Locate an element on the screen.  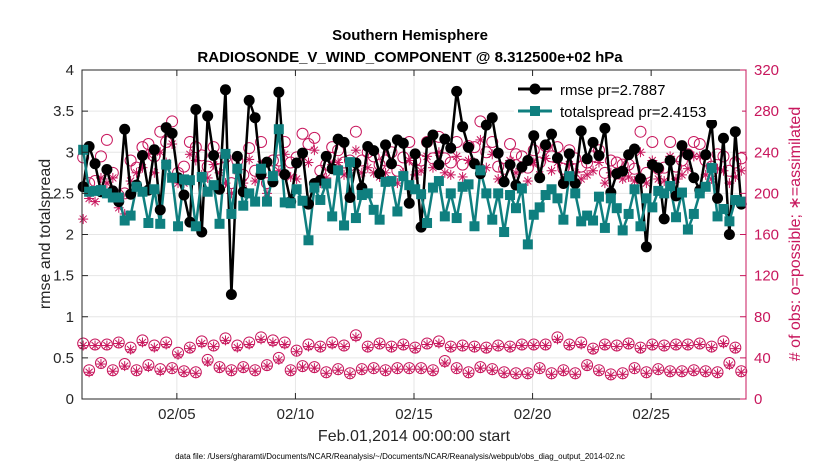
y2-tick-label: 120 is located at coordinates (766, 276).